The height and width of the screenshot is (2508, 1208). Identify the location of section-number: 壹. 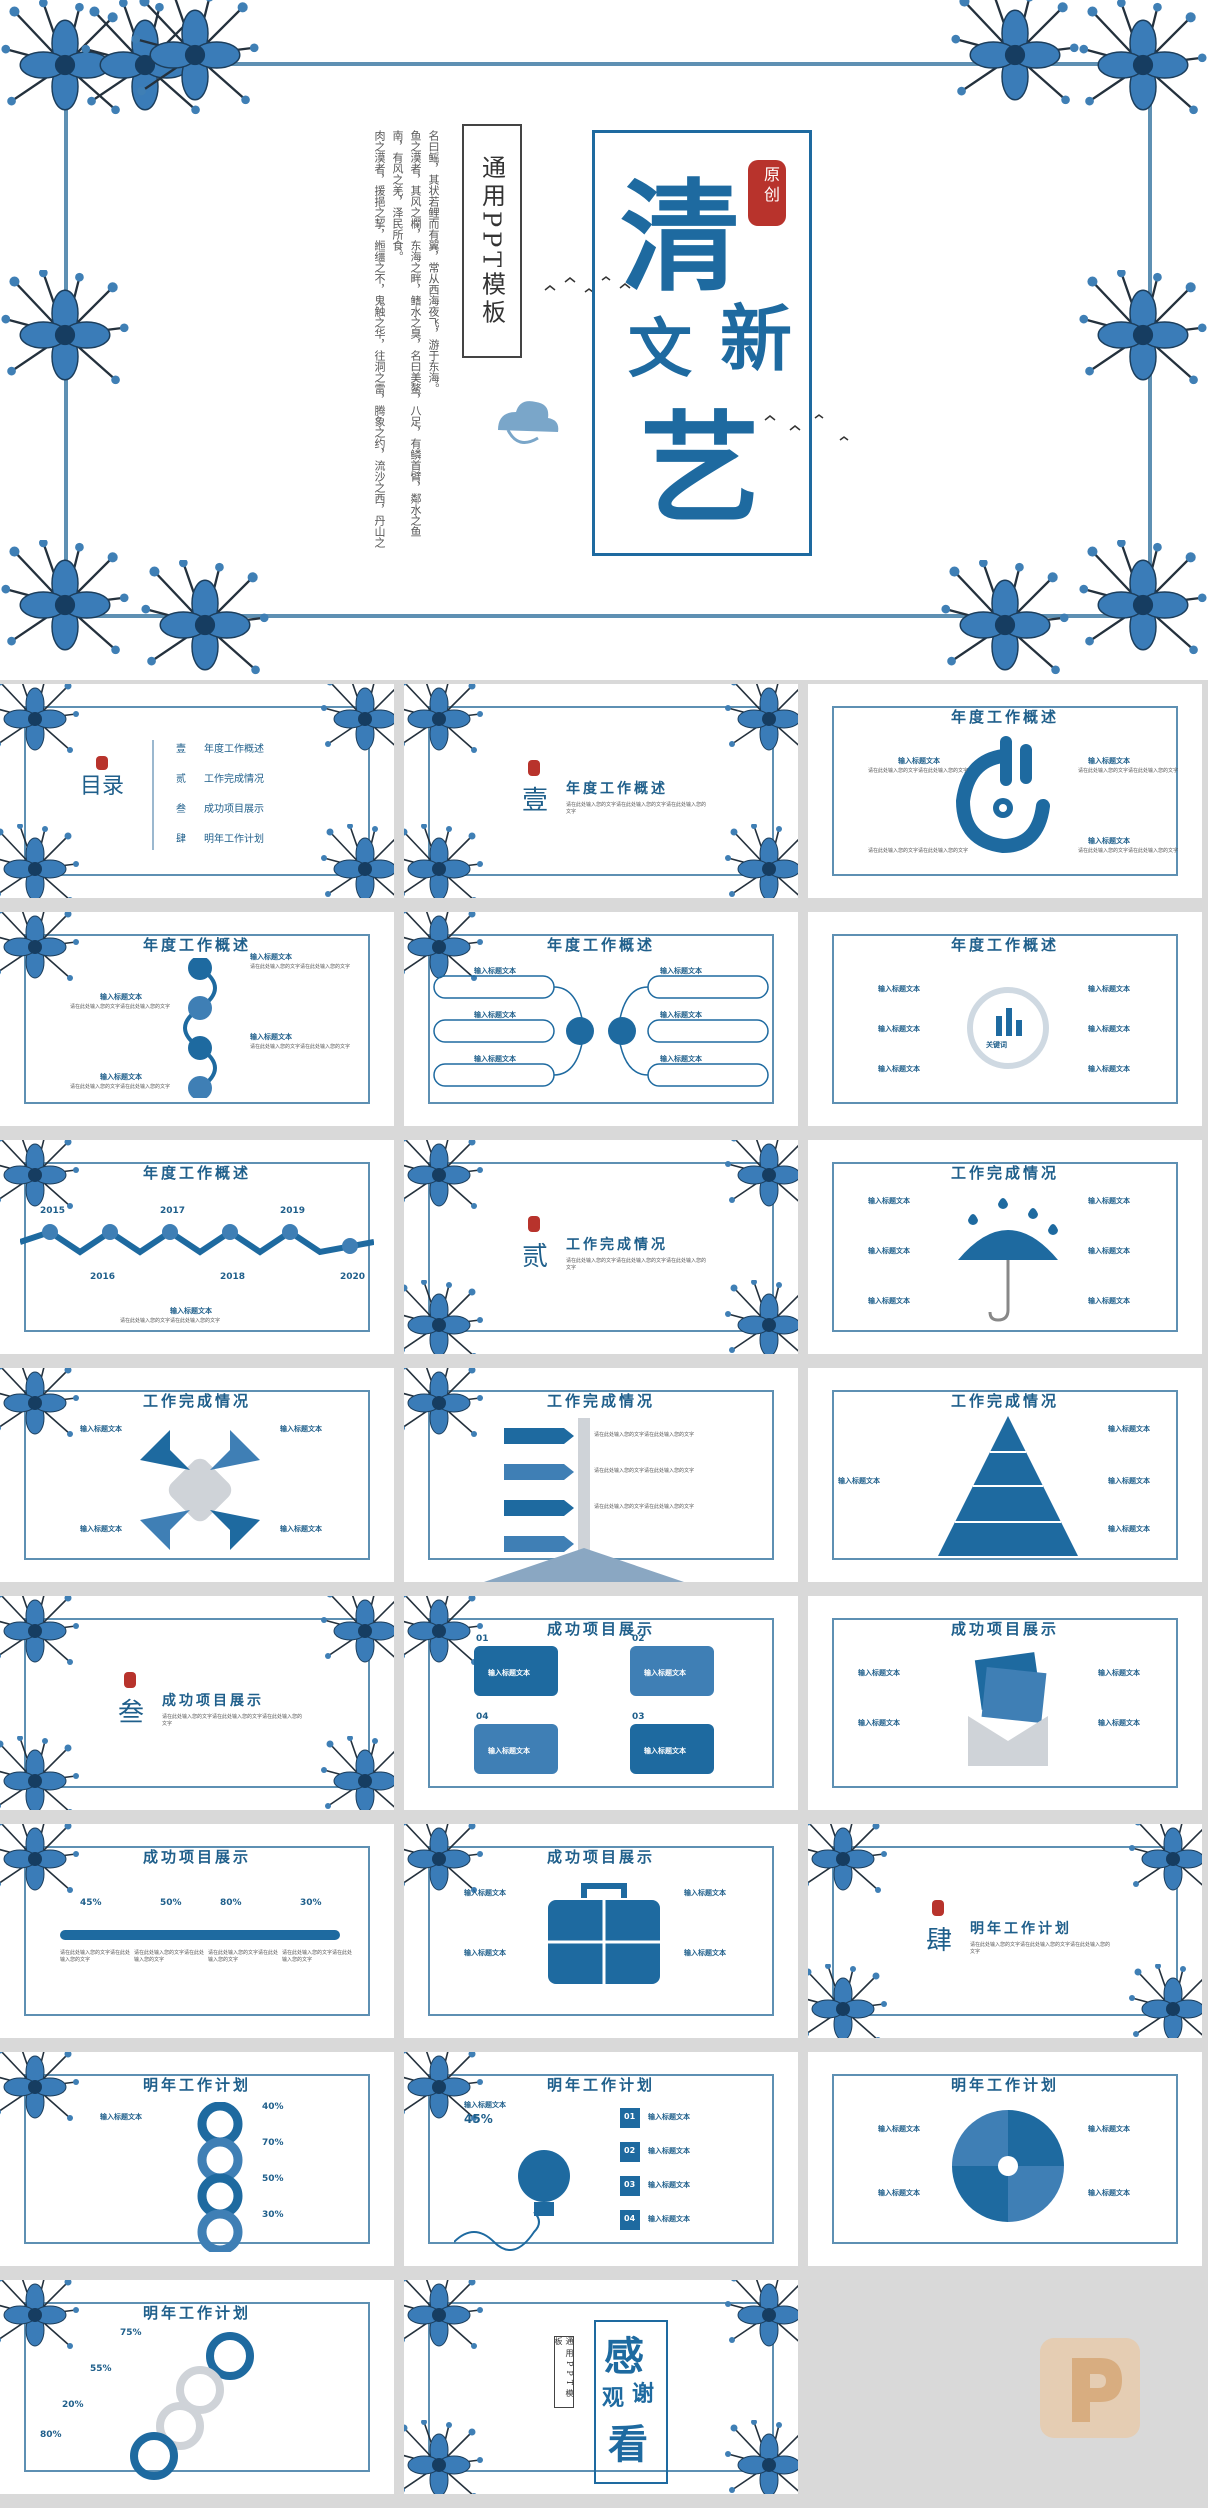
(535, 801).